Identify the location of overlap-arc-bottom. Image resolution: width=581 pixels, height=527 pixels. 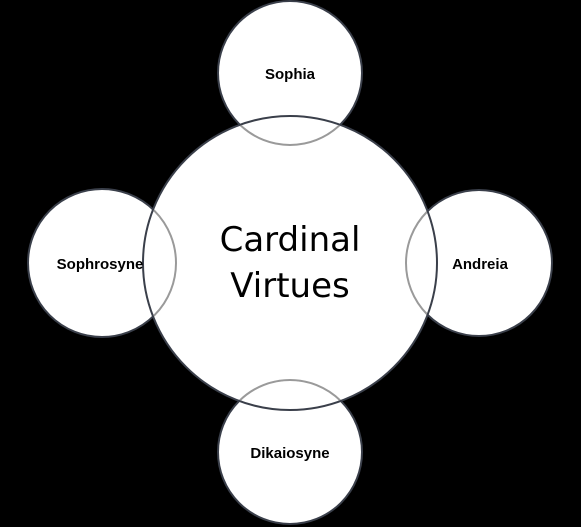
(290, 394).